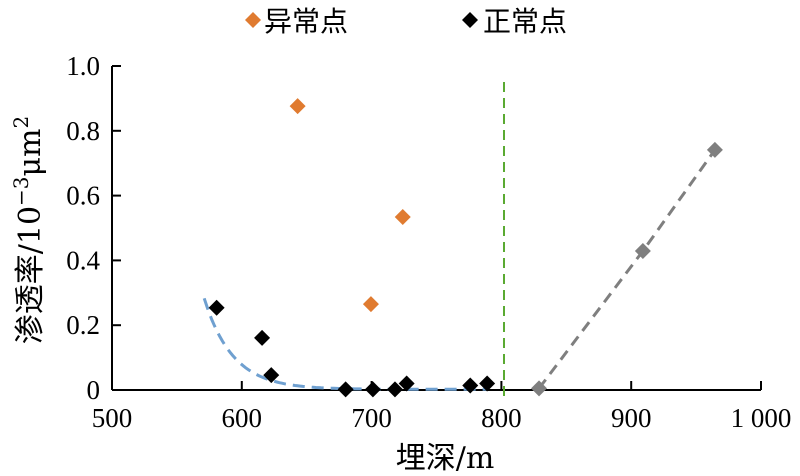 The height and width of the screenshot is (476, 800). Describe the element at coordinates (470, 20) in the screenshot. I see `legend-marker-normal` at that location.